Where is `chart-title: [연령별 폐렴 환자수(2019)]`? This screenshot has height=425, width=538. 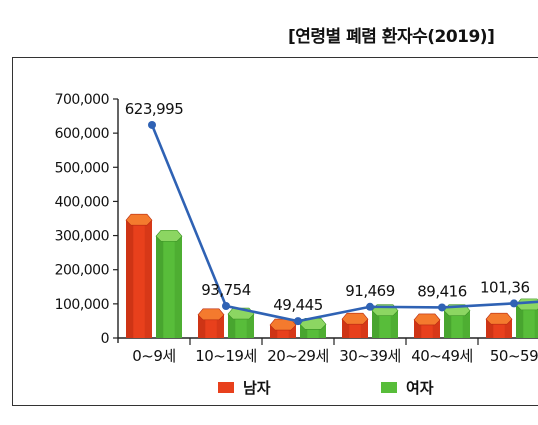 chart-title: [연령별 폐렴 환자수(2019)] is located at coordinates (391, 37).